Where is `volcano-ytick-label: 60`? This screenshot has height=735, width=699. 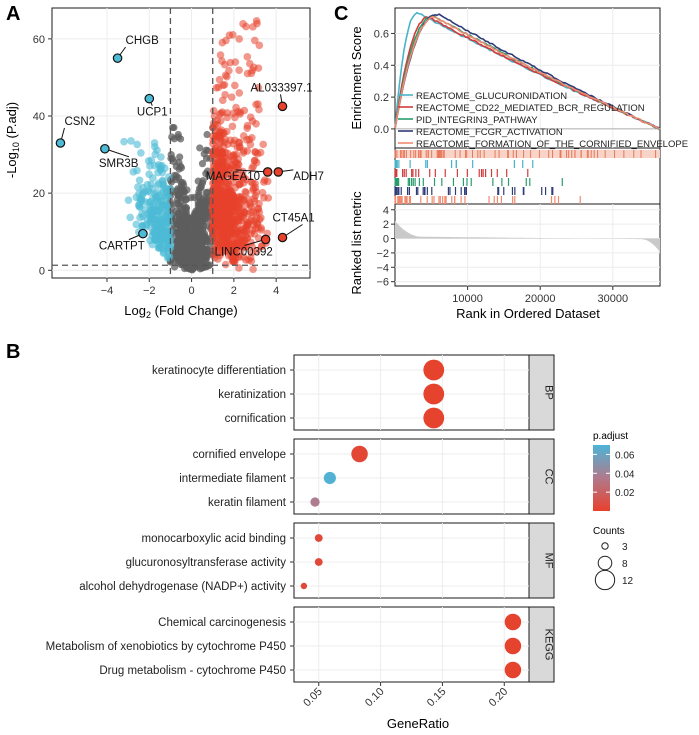
volcano-ytick-label: 60 is located at coordinates (39, 40).